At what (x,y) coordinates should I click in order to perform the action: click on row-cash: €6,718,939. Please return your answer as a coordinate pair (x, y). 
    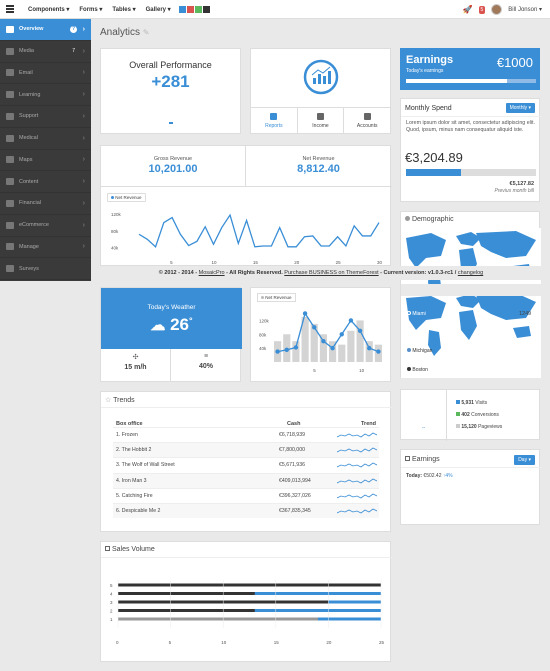
    Looking at the image, I should click on (292, 435).